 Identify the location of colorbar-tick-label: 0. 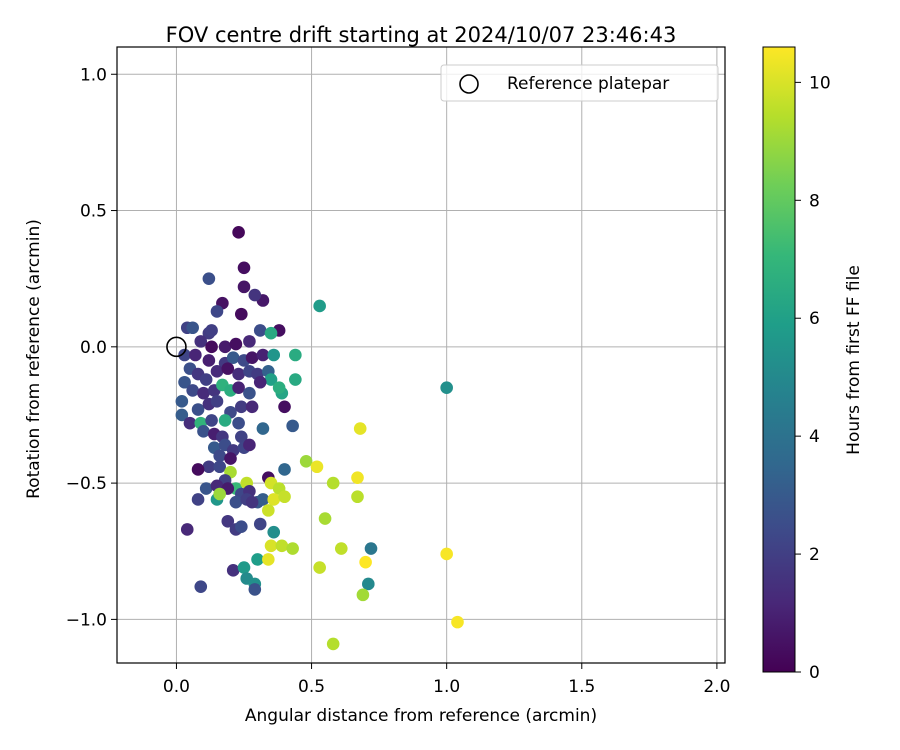
(814, 673).